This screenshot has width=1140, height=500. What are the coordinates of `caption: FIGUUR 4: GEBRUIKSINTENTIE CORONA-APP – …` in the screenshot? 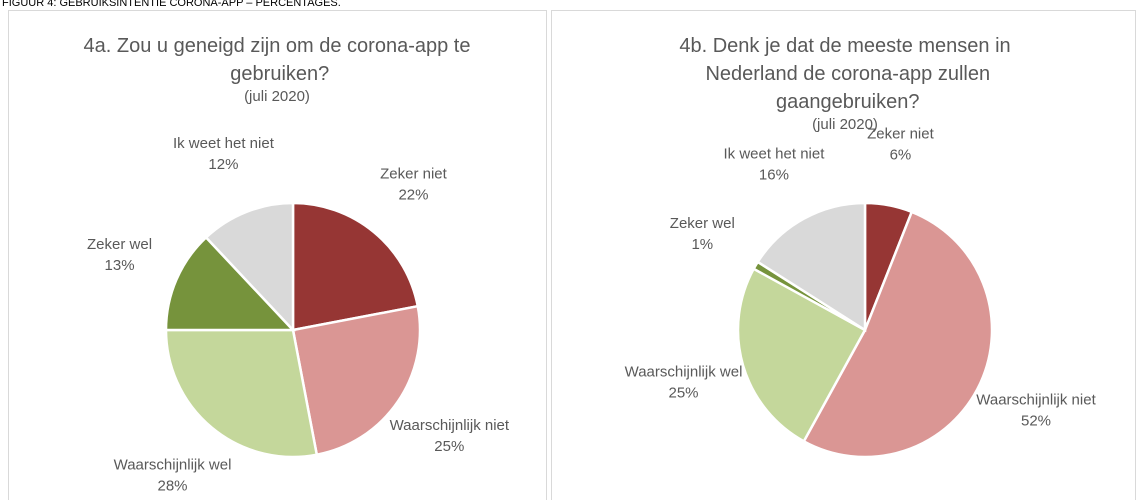 It's located at (171, 4).